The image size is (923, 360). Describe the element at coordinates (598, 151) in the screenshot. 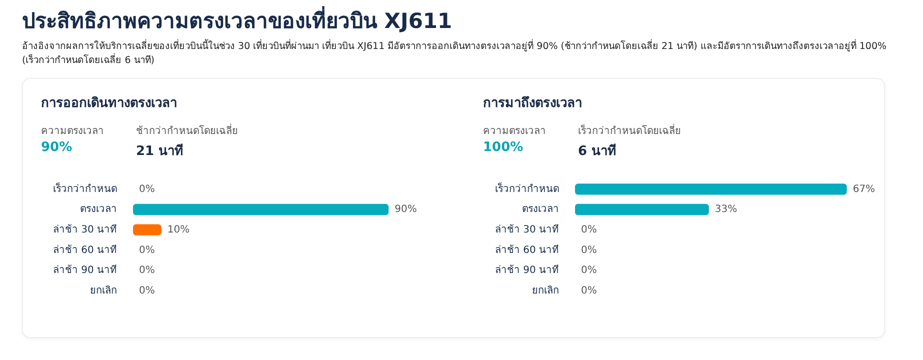

I see `text: 6 นาที` at that location.